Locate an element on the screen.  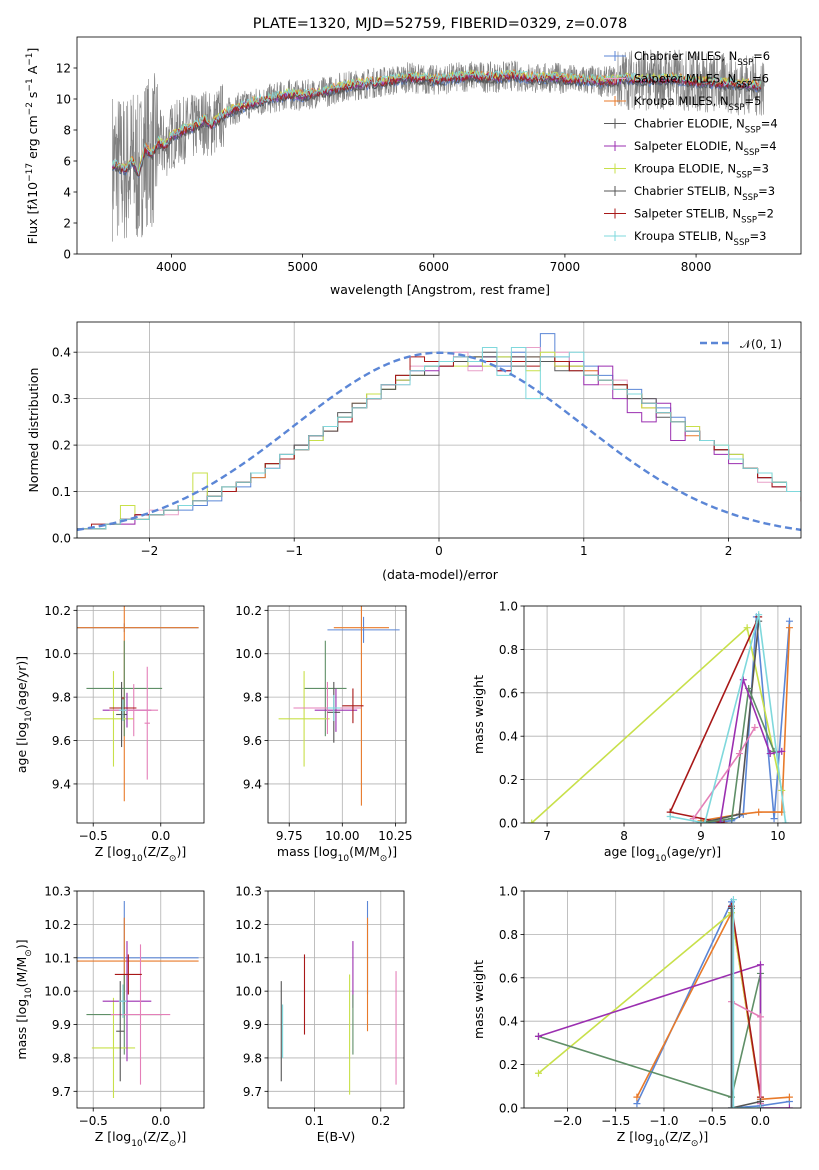
x-tick-label: 10 is located at coordinates (777, 836).